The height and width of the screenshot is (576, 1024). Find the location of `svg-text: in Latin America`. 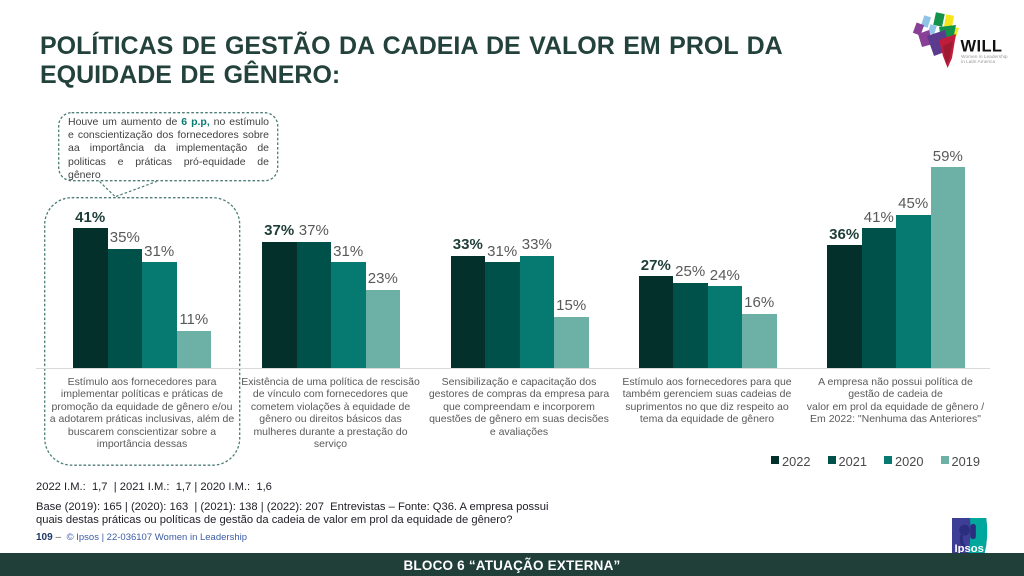

svg-text: in Latin America is located at coordinates (978, 62).